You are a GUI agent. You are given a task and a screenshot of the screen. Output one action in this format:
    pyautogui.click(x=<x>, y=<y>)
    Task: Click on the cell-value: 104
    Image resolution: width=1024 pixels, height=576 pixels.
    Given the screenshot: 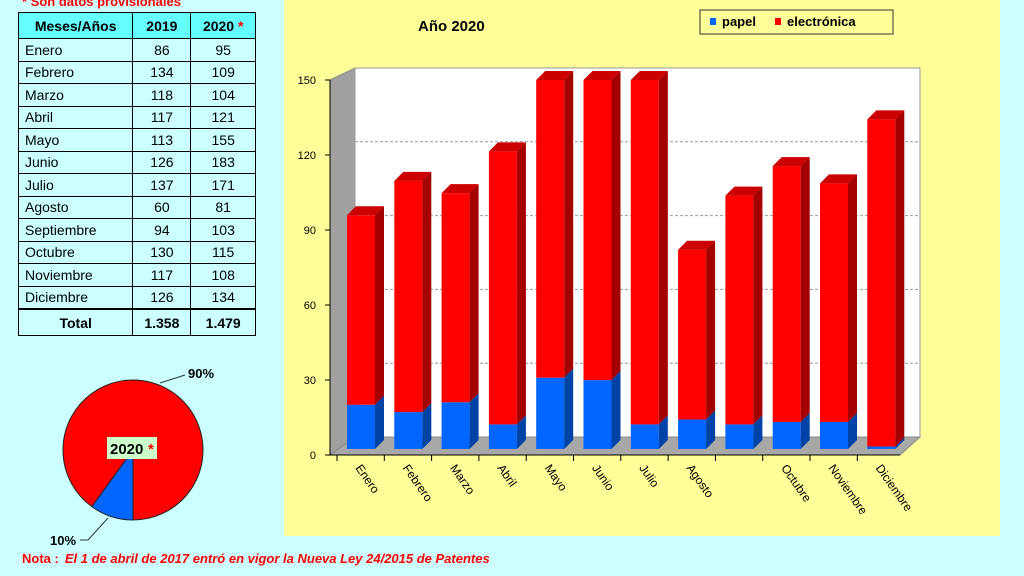 What is the action you would take?
    pyautogui.click(x=223, y=95)
    